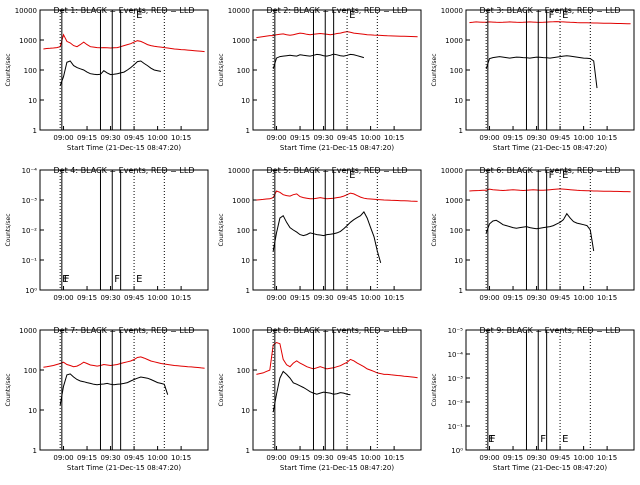 Image resolution: width=640 pixels, height=485 pixels. I want to click on panel-title: Det 9: BLACK = Events, RED = LLD, so click(550, 330).